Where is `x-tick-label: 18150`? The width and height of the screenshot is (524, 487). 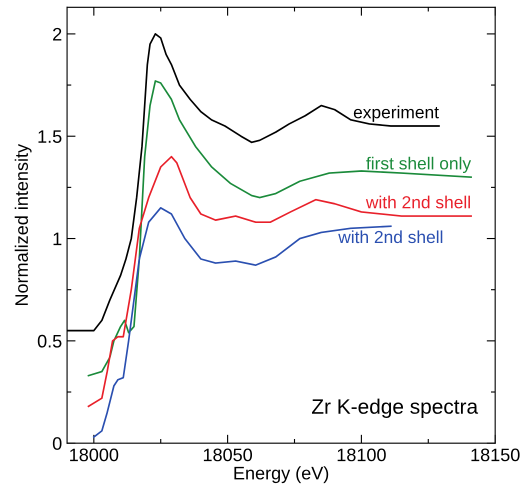 x-tick-label: 18150 is located at coordinates (495, 455).